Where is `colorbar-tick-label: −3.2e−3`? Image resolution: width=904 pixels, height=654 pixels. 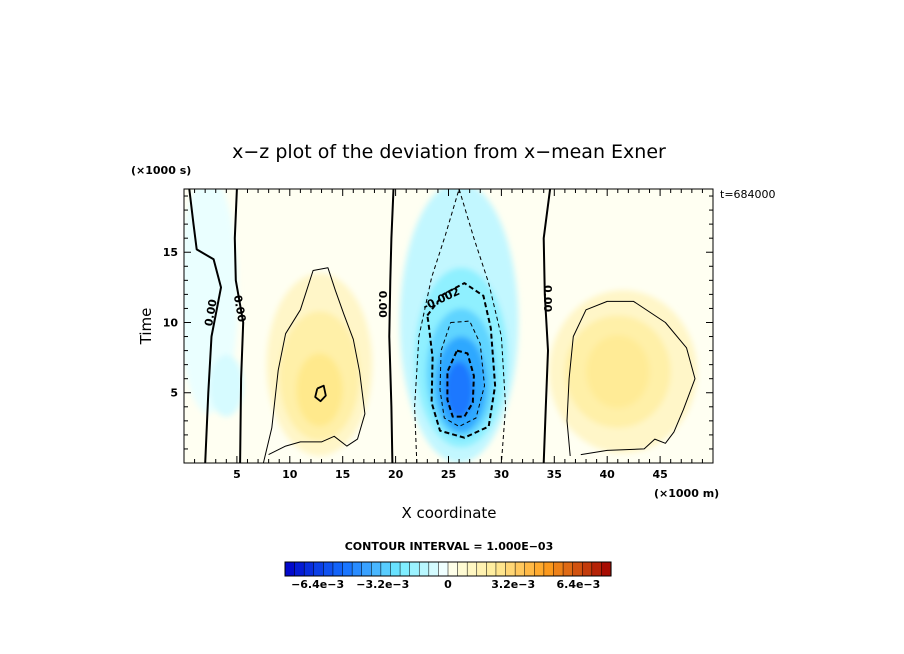 colorbar-tick-label: −3.2e−3 is located at coordinates (382, 584).